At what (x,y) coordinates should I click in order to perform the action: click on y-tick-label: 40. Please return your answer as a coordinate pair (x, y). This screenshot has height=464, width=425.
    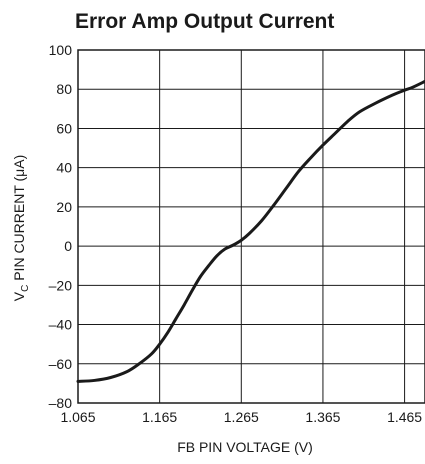
    Looking at the image, I should click on (64, 168).